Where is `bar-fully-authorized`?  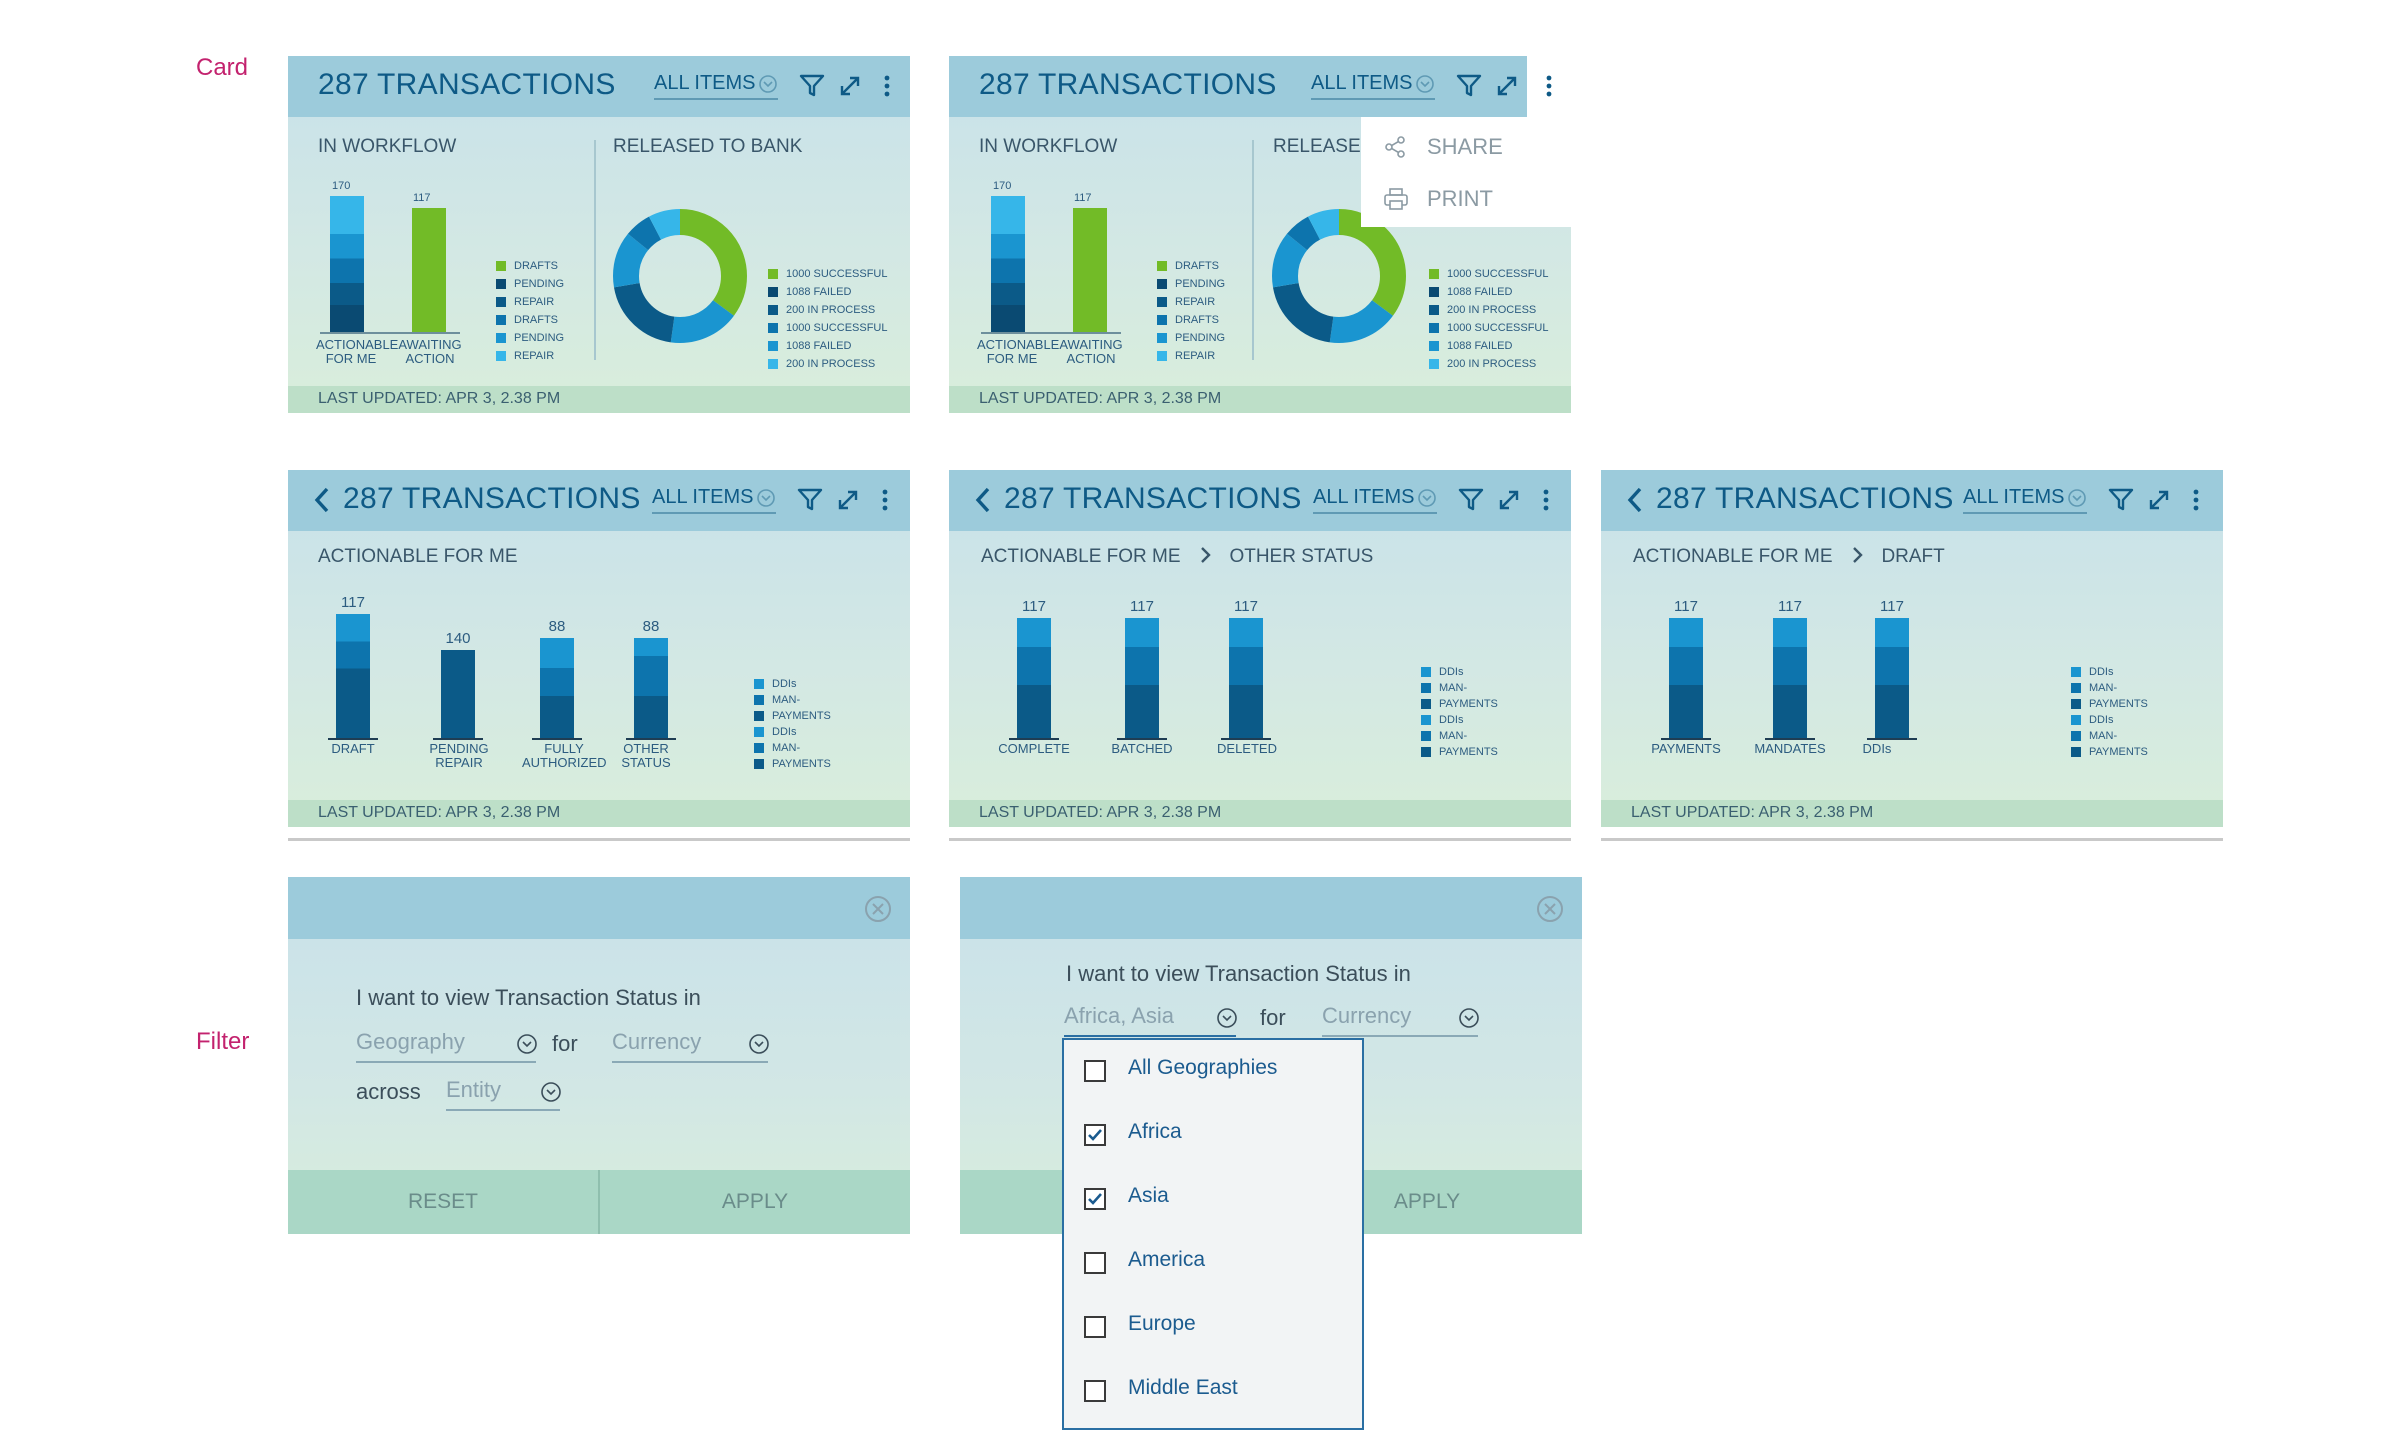 bar-fully-authorized is located at coordinates (557, 688).